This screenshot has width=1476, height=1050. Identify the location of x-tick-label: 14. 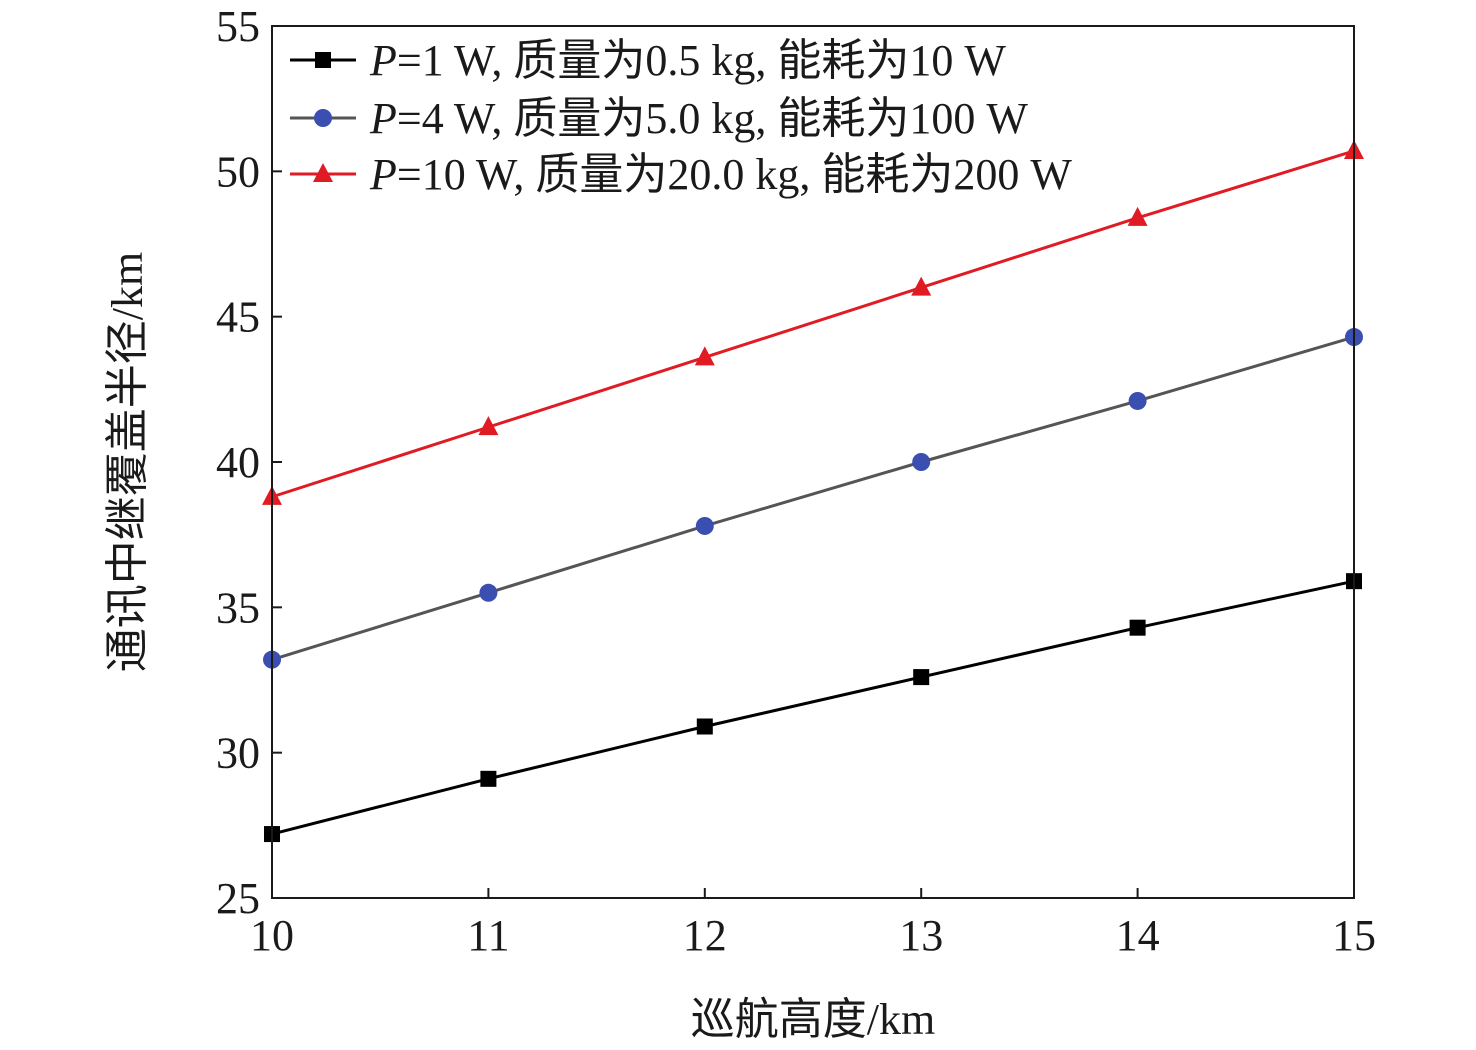
(1138, 935).